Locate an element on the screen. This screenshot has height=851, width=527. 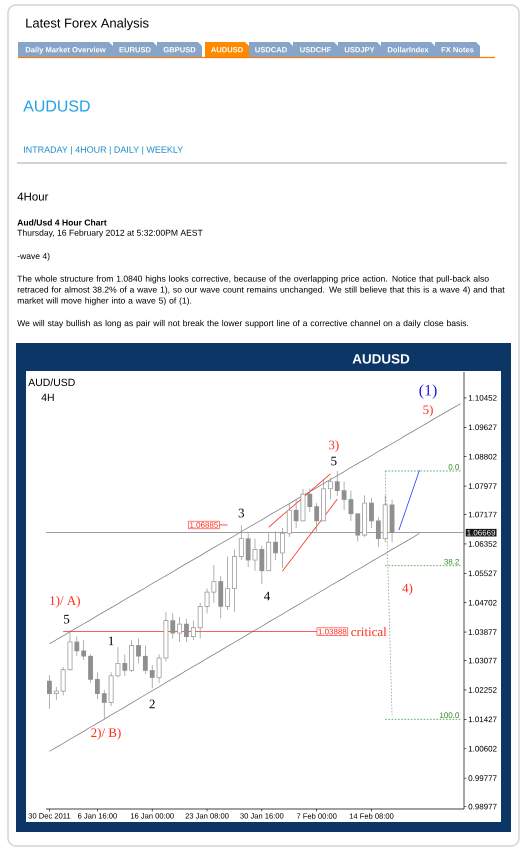
annotation: 1)/ A) is located at coordinates (65, 602).